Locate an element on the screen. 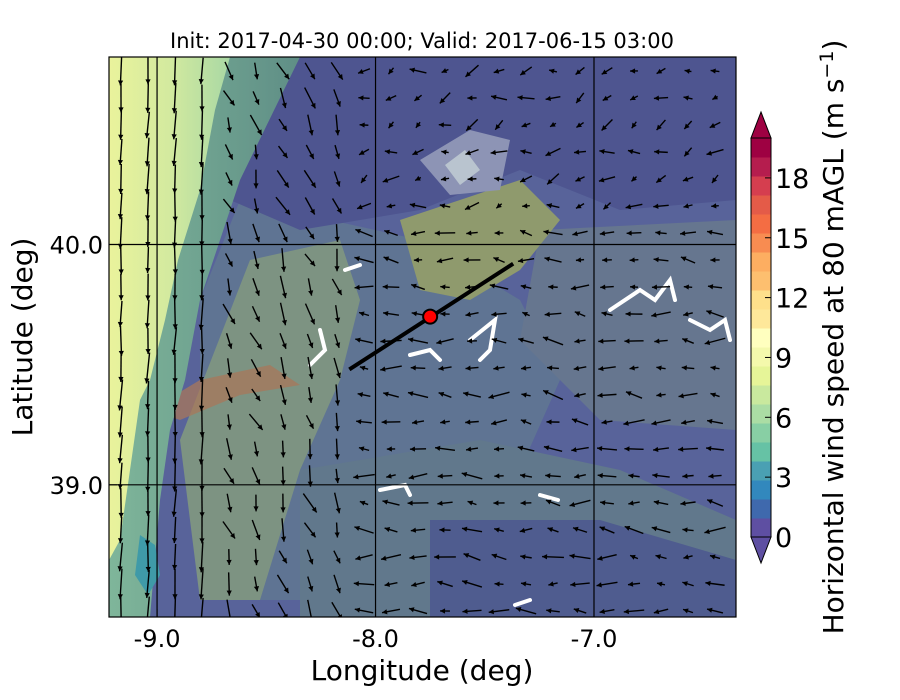 Image resolution: width=900 pixels, height=700 pixels. colorbar-label-close: ) is located at coordinates (833, 45).